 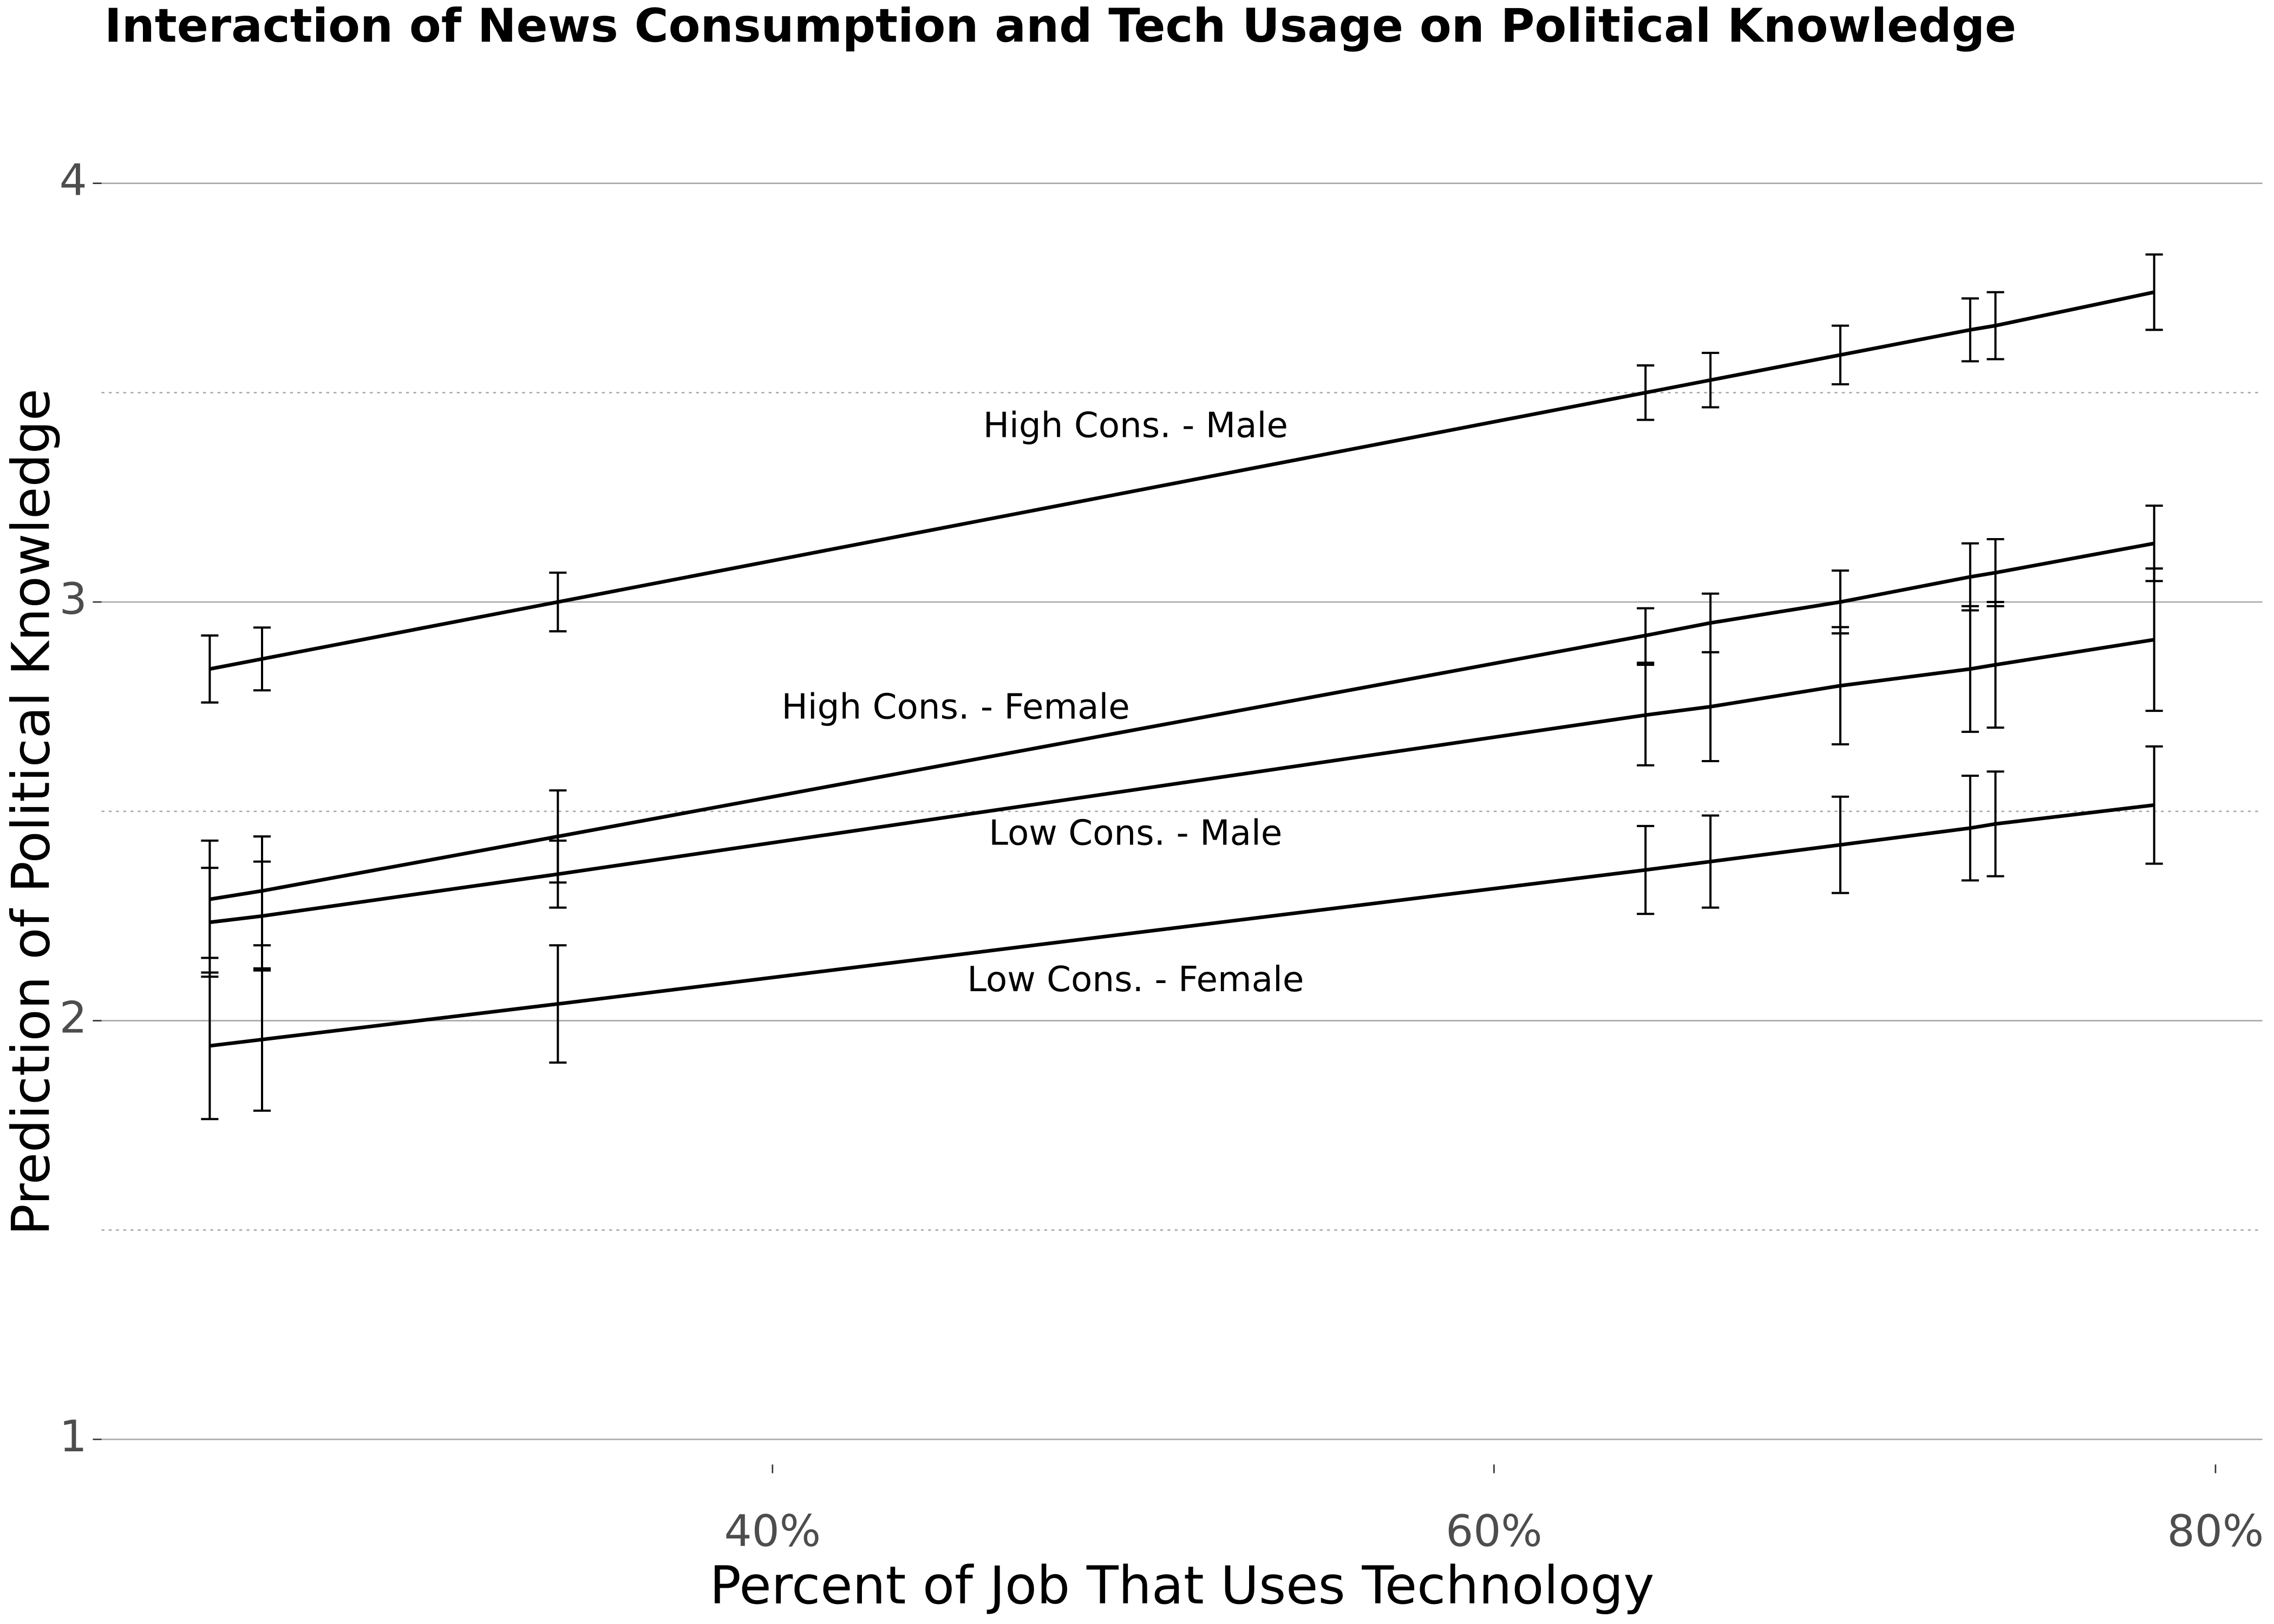 I want to click on x-tick-label: 80%, so click(x=2216, y=1530).